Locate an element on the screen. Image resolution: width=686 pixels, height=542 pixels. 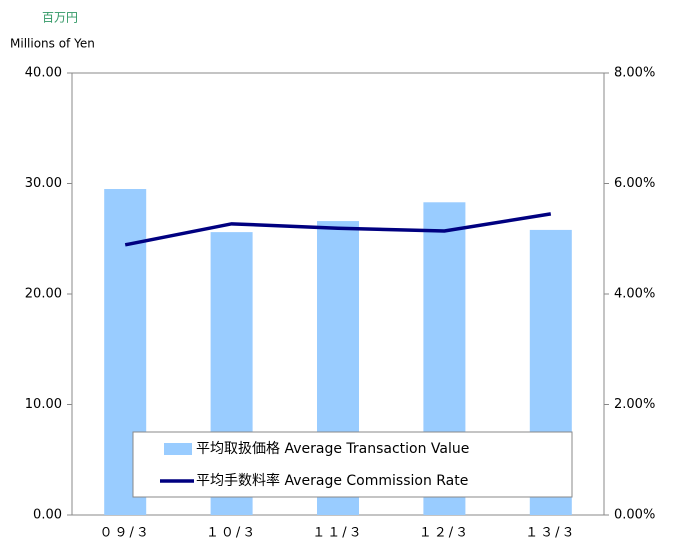
unit-label-en: Millions of Yen is located at coordinates (52, 44).